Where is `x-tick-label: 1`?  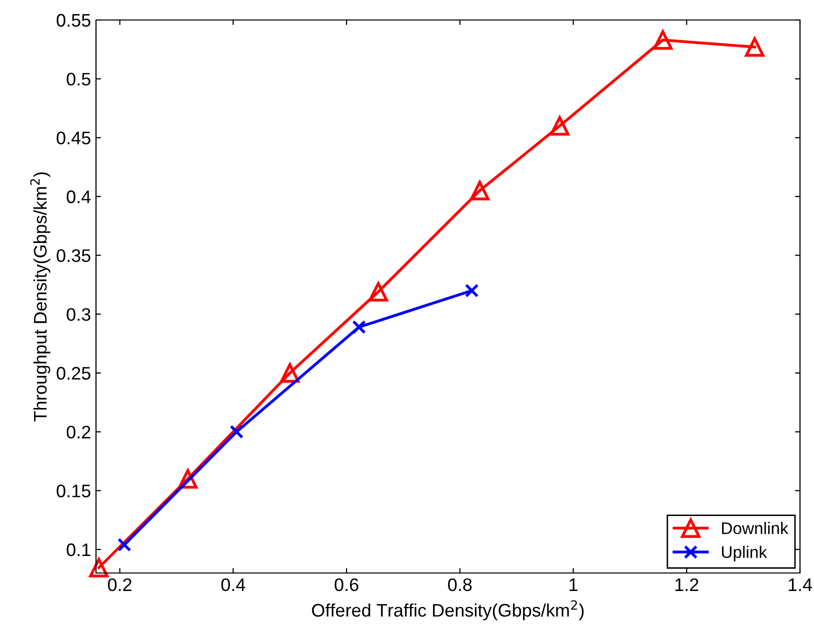 x-tick-label: 1 is located at coordinates (574, 584).